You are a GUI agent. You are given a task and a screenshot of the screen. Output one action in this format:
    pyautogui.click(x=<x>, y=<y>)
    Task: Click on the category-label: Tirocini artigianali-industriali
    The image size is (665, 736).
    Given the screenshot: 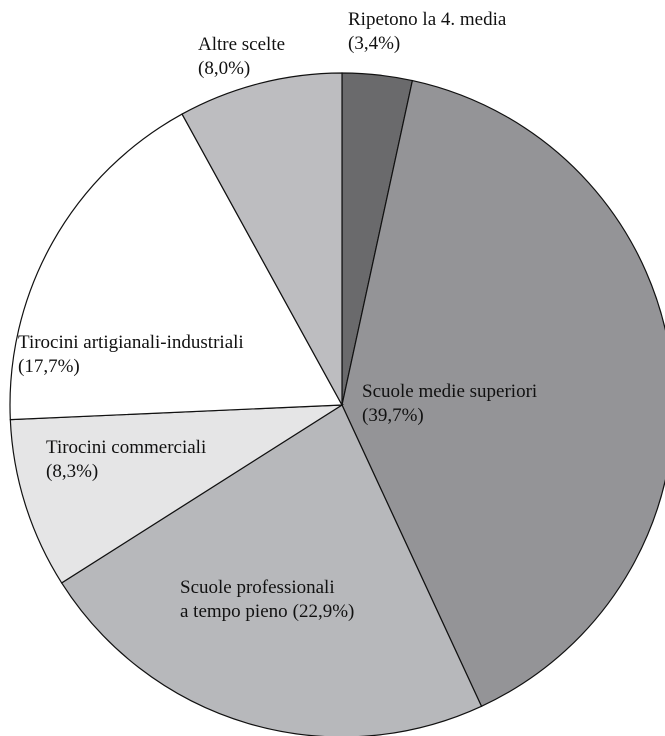 What is the action you would take?
    pyautogui.click(x=131, y=342)
    